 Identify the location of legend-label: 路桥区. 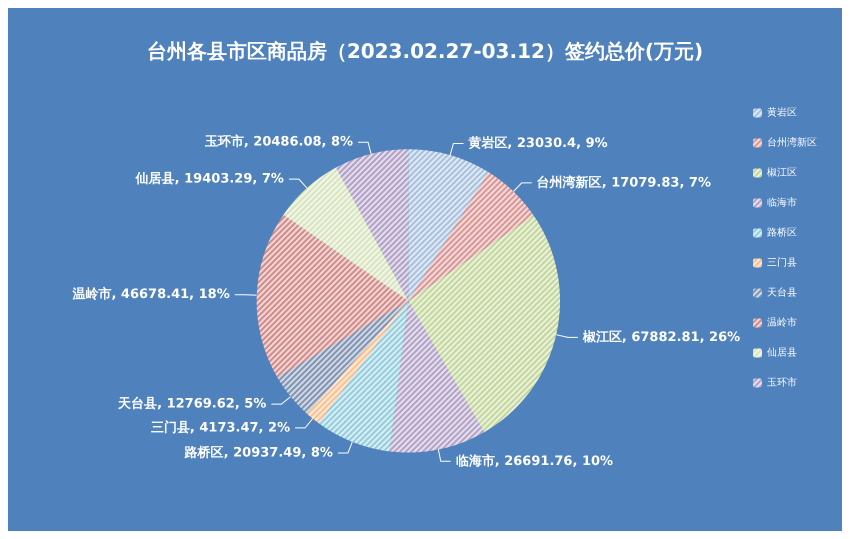
(782, 232).